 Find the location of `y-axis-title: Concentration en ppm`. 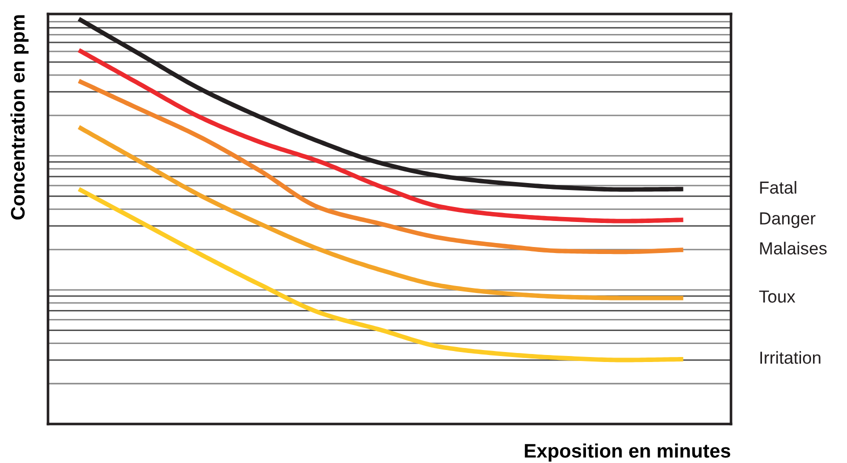

y-axis-title: Concentration en ppm is located at coordinates (19, 117).